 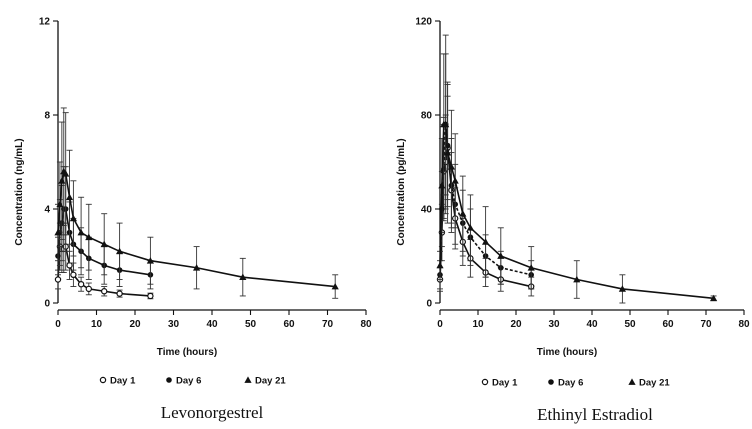 What do you see at coordinates (212, 412) in the screenshot?
I see `chart-caption: Levonorgestrel` at bounding box center [212, 412].